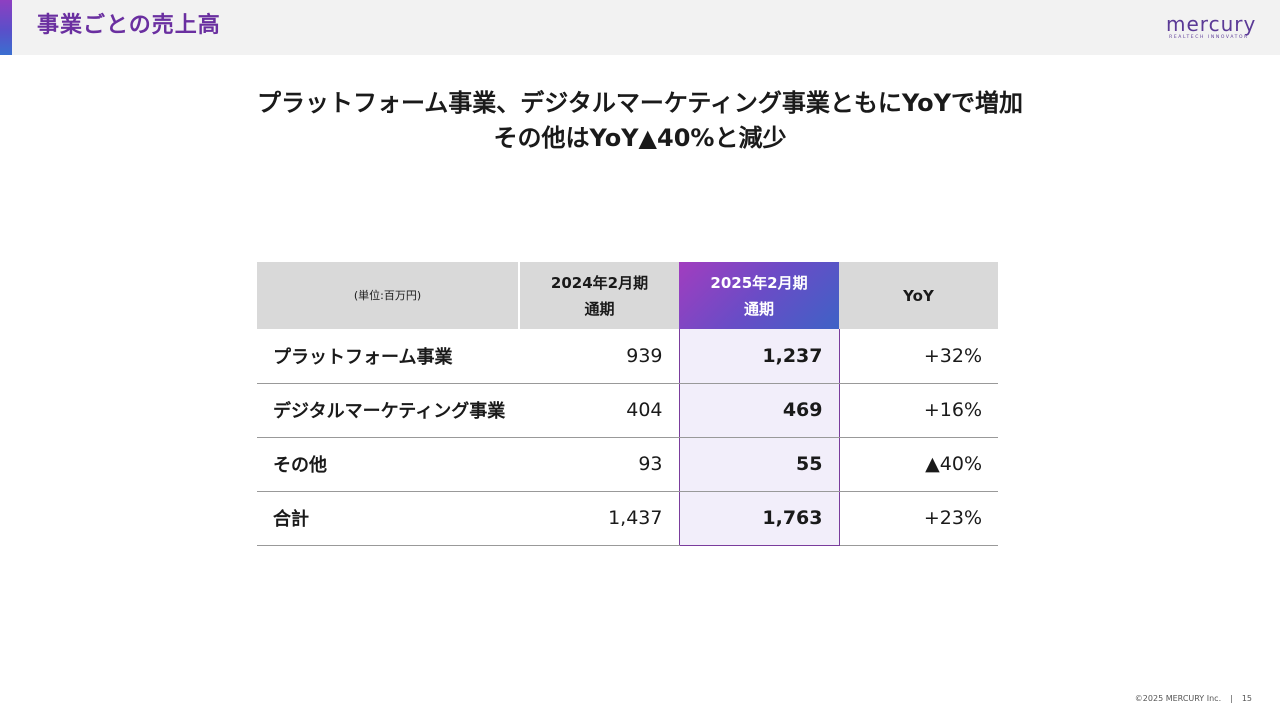  I want to click on logo-wordmark: mercury, so click(1211, 24).